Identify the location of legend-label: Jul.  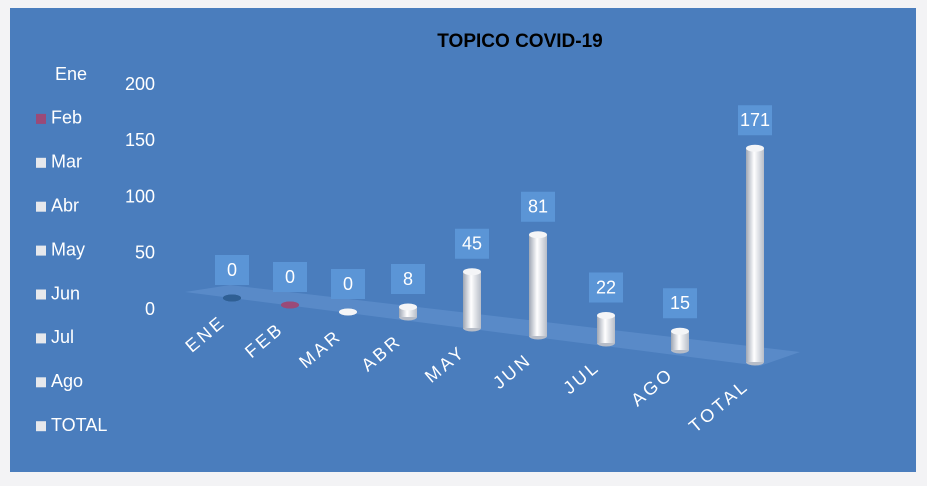
(62, 337).